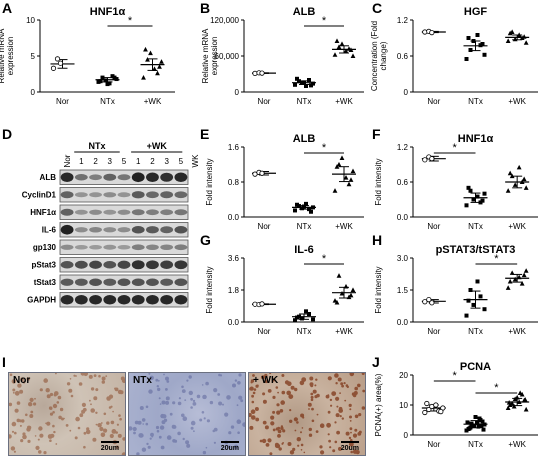  What do you see at coordinates (307, 414) in the screenshot?
I see `micrograph-wk: + WK 20um` at bounding box center [307, 414].